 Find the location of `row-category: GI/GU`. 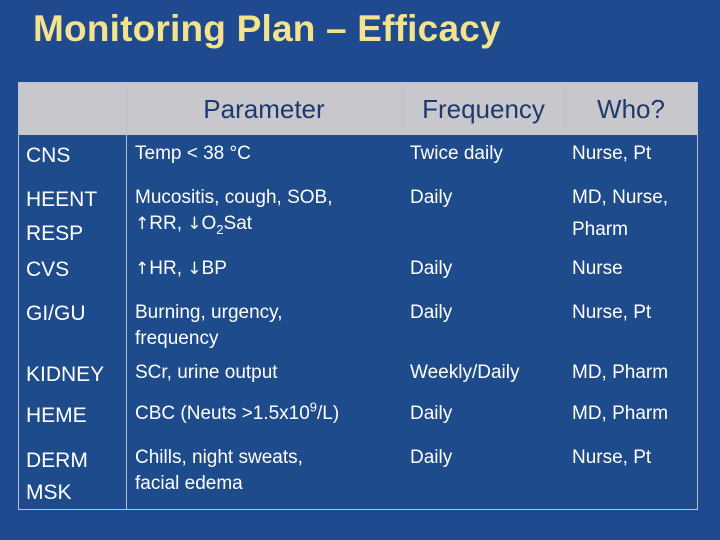

row-category: GI/GU is located at coordinates (56, 313).